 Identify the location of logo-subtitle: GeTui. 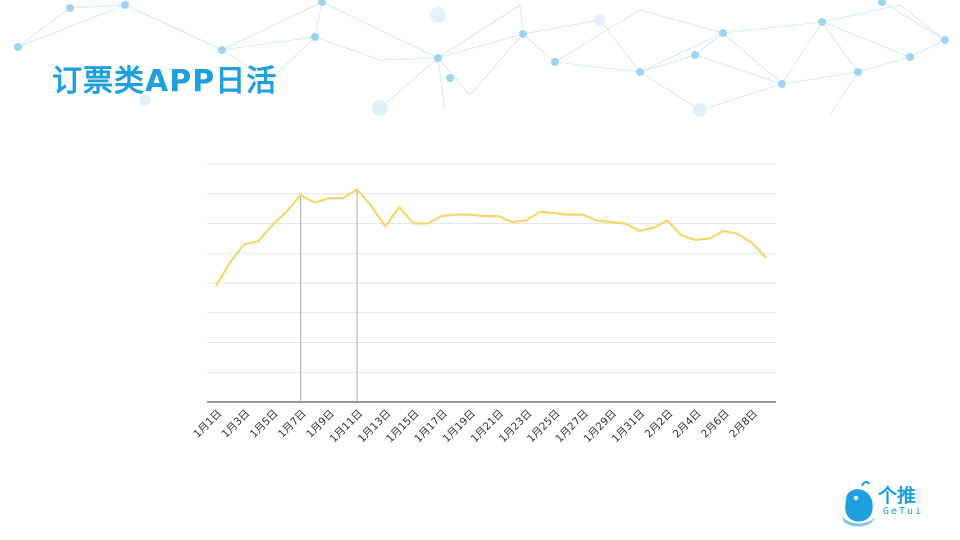
(903, 511).